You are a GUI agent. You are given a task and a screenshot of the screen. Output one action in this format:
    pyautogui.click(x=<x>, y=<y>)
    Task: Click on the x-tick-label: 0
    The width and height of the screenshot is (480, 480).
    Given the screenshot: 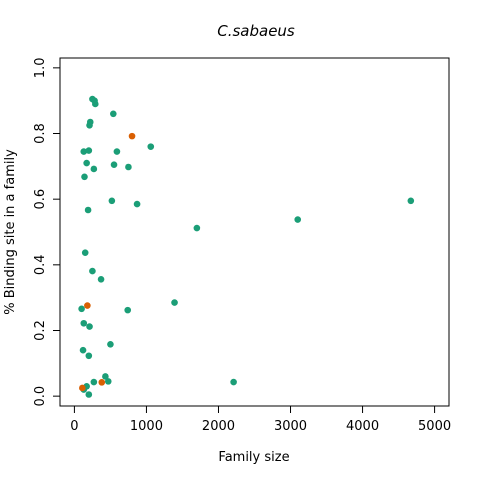 What is the action you would take?
    pyautogui.click(x=74, y=426)
    